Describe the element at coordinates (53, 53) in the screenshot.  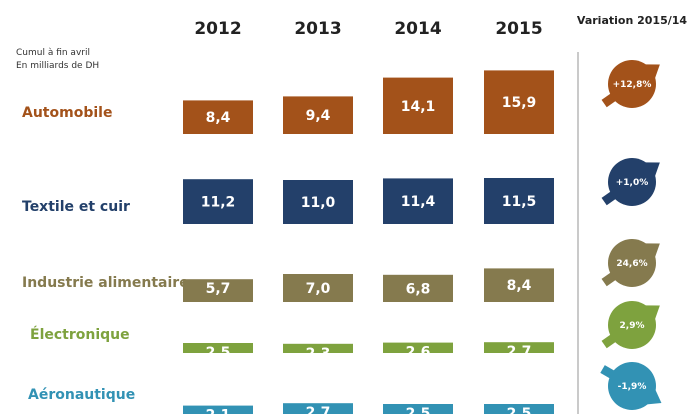
I see `unit-note-line: Cumul à fin avril` at that location.